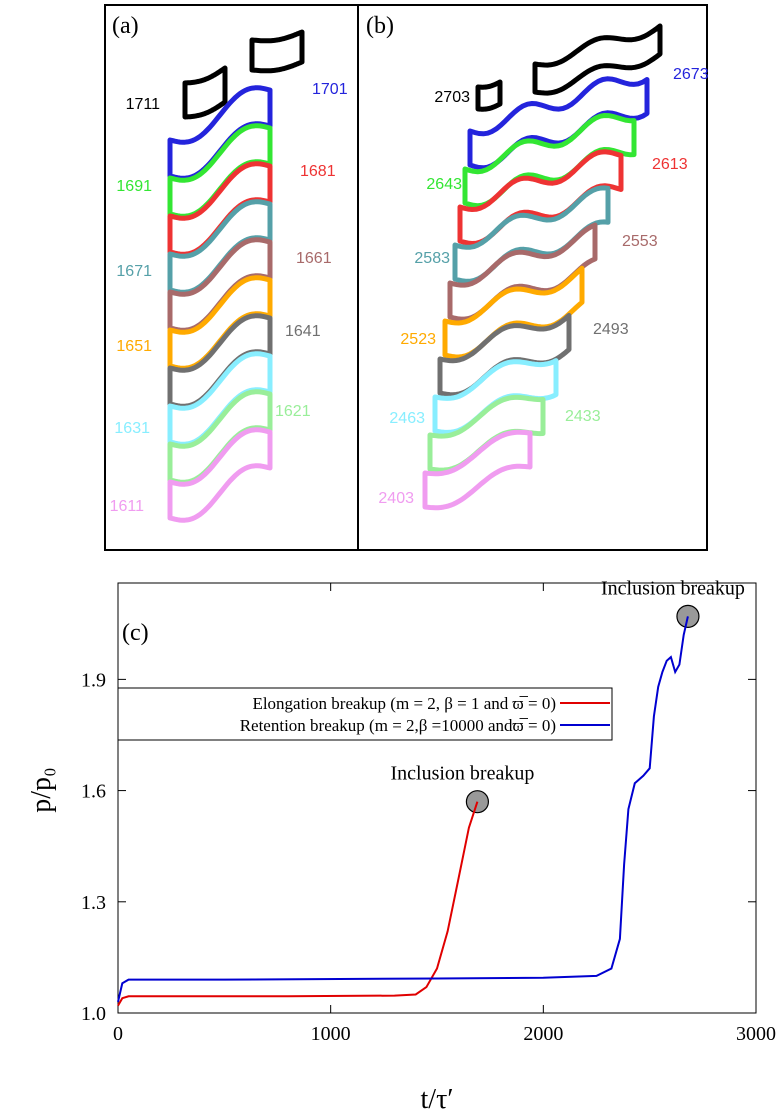  Describe the element at coordinates (134, 186) in the screenshot. I see `shape-label: 1691` at that location.